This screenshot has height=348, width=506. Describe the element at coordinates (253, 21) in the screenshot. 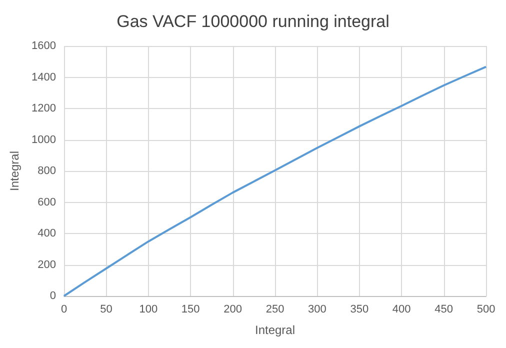

I see `chart-title: Gas VACF 1000000 running integral` at that location.